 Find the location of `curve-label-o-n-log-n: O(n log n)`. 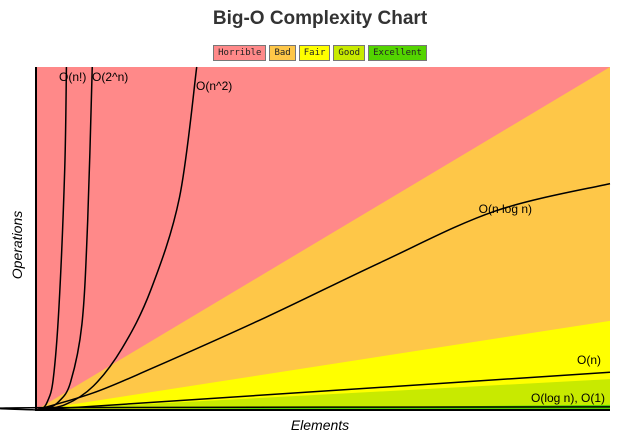

curve-label-o-n-log-n: O(n log n) is located at coordinates (505, 209).